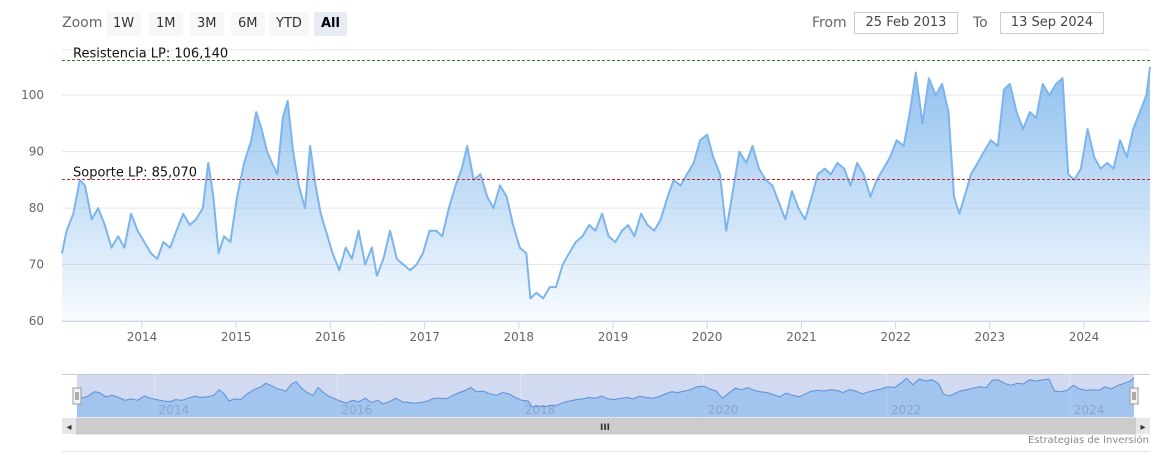  I want to click on navigator-right-handle, so click(1134, 396).